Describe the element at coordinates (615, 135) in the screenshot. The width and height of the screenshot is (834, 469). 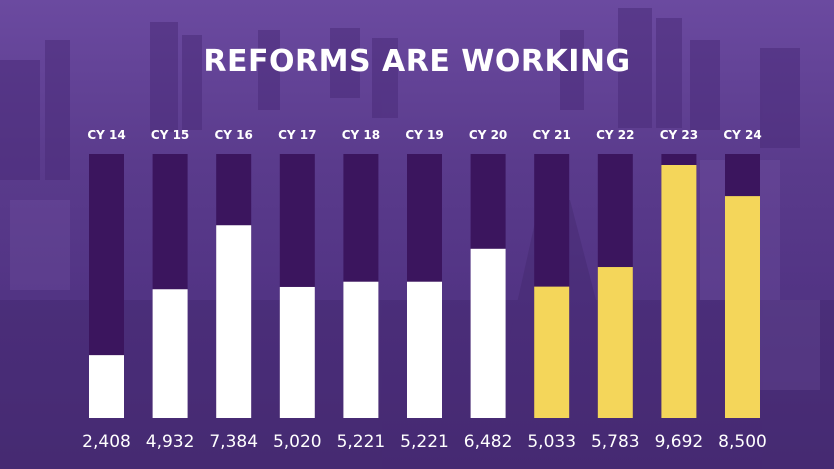
I see `category-label: CY 22` at that location.